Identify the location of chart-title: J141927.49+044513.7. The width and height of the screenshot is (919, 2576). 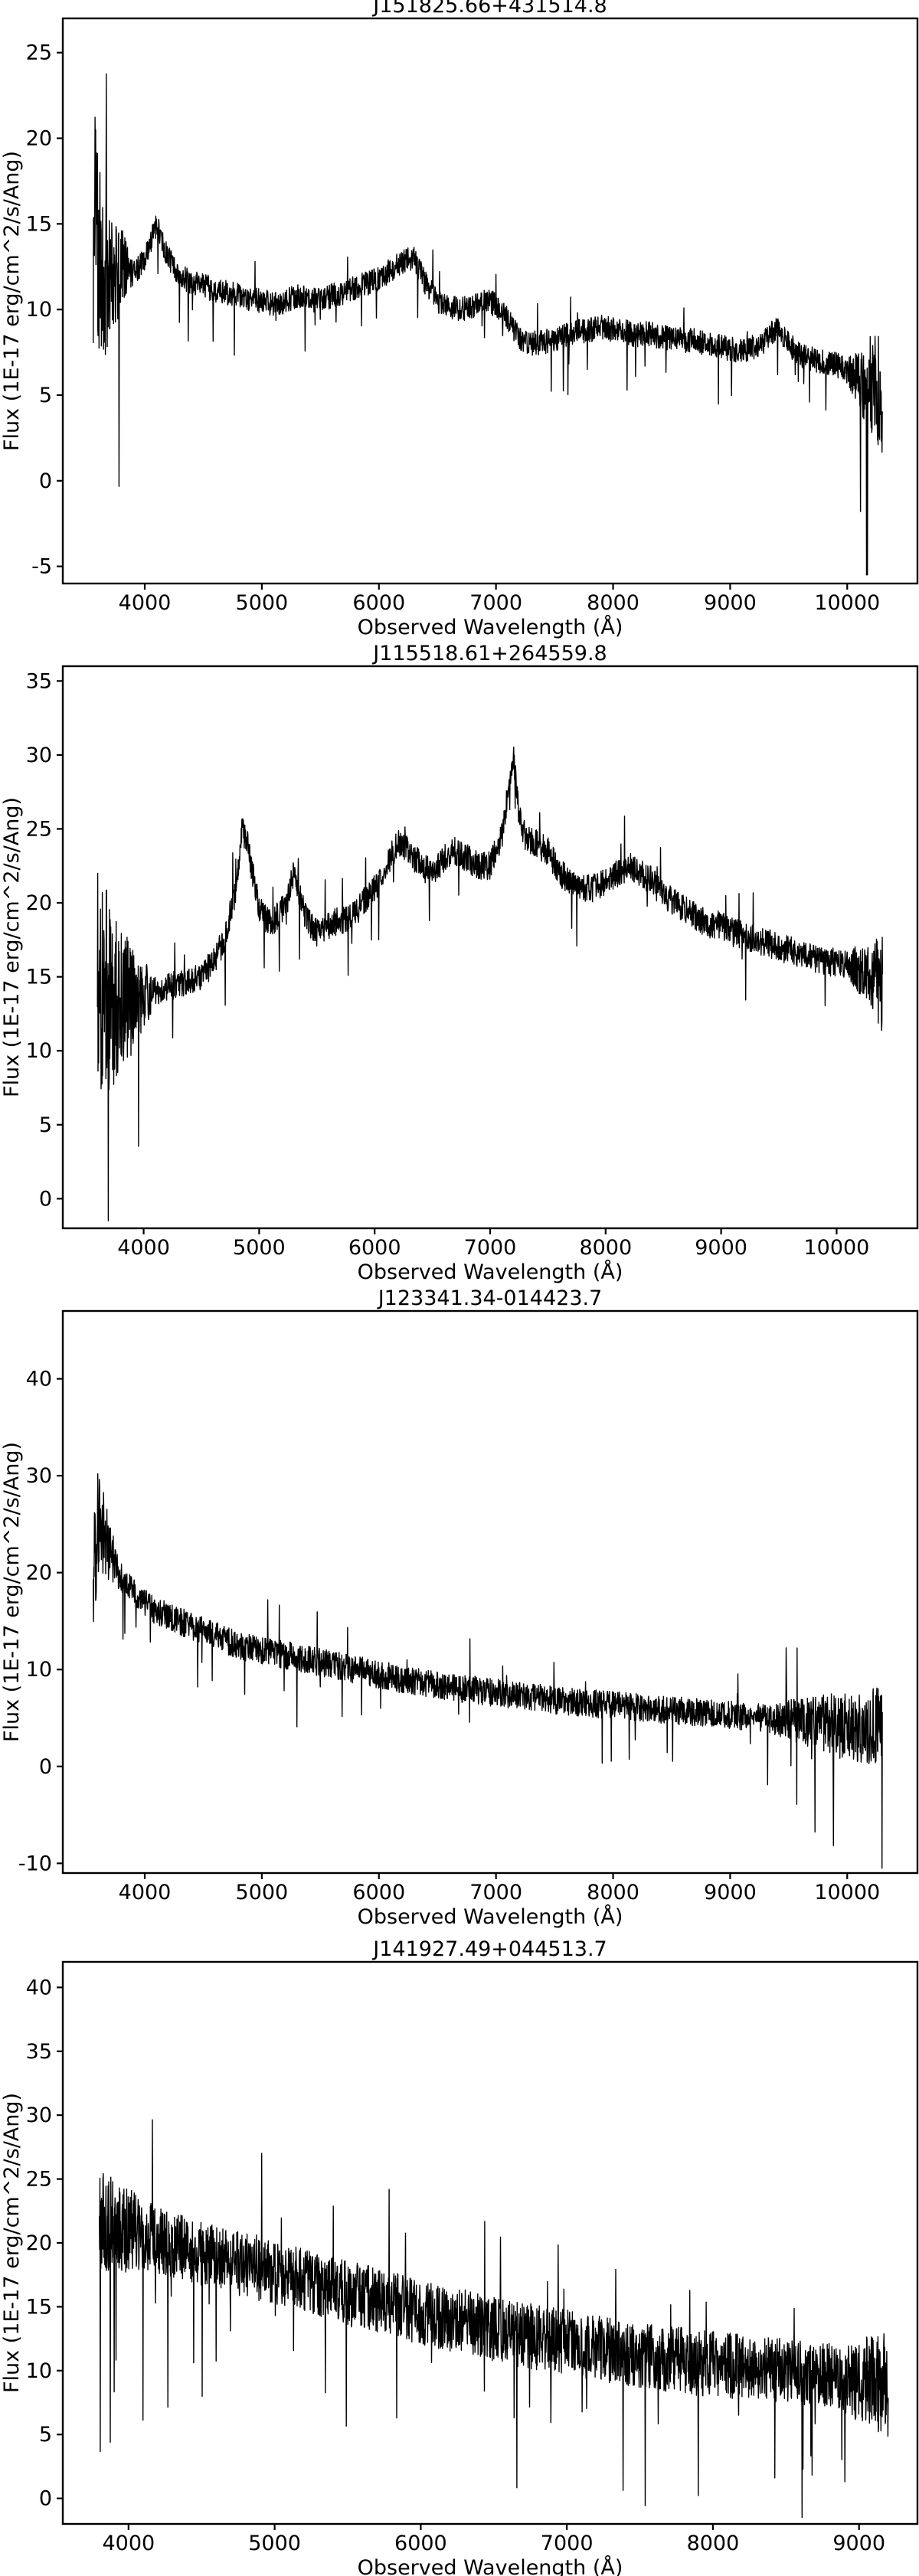
(489, 1949).